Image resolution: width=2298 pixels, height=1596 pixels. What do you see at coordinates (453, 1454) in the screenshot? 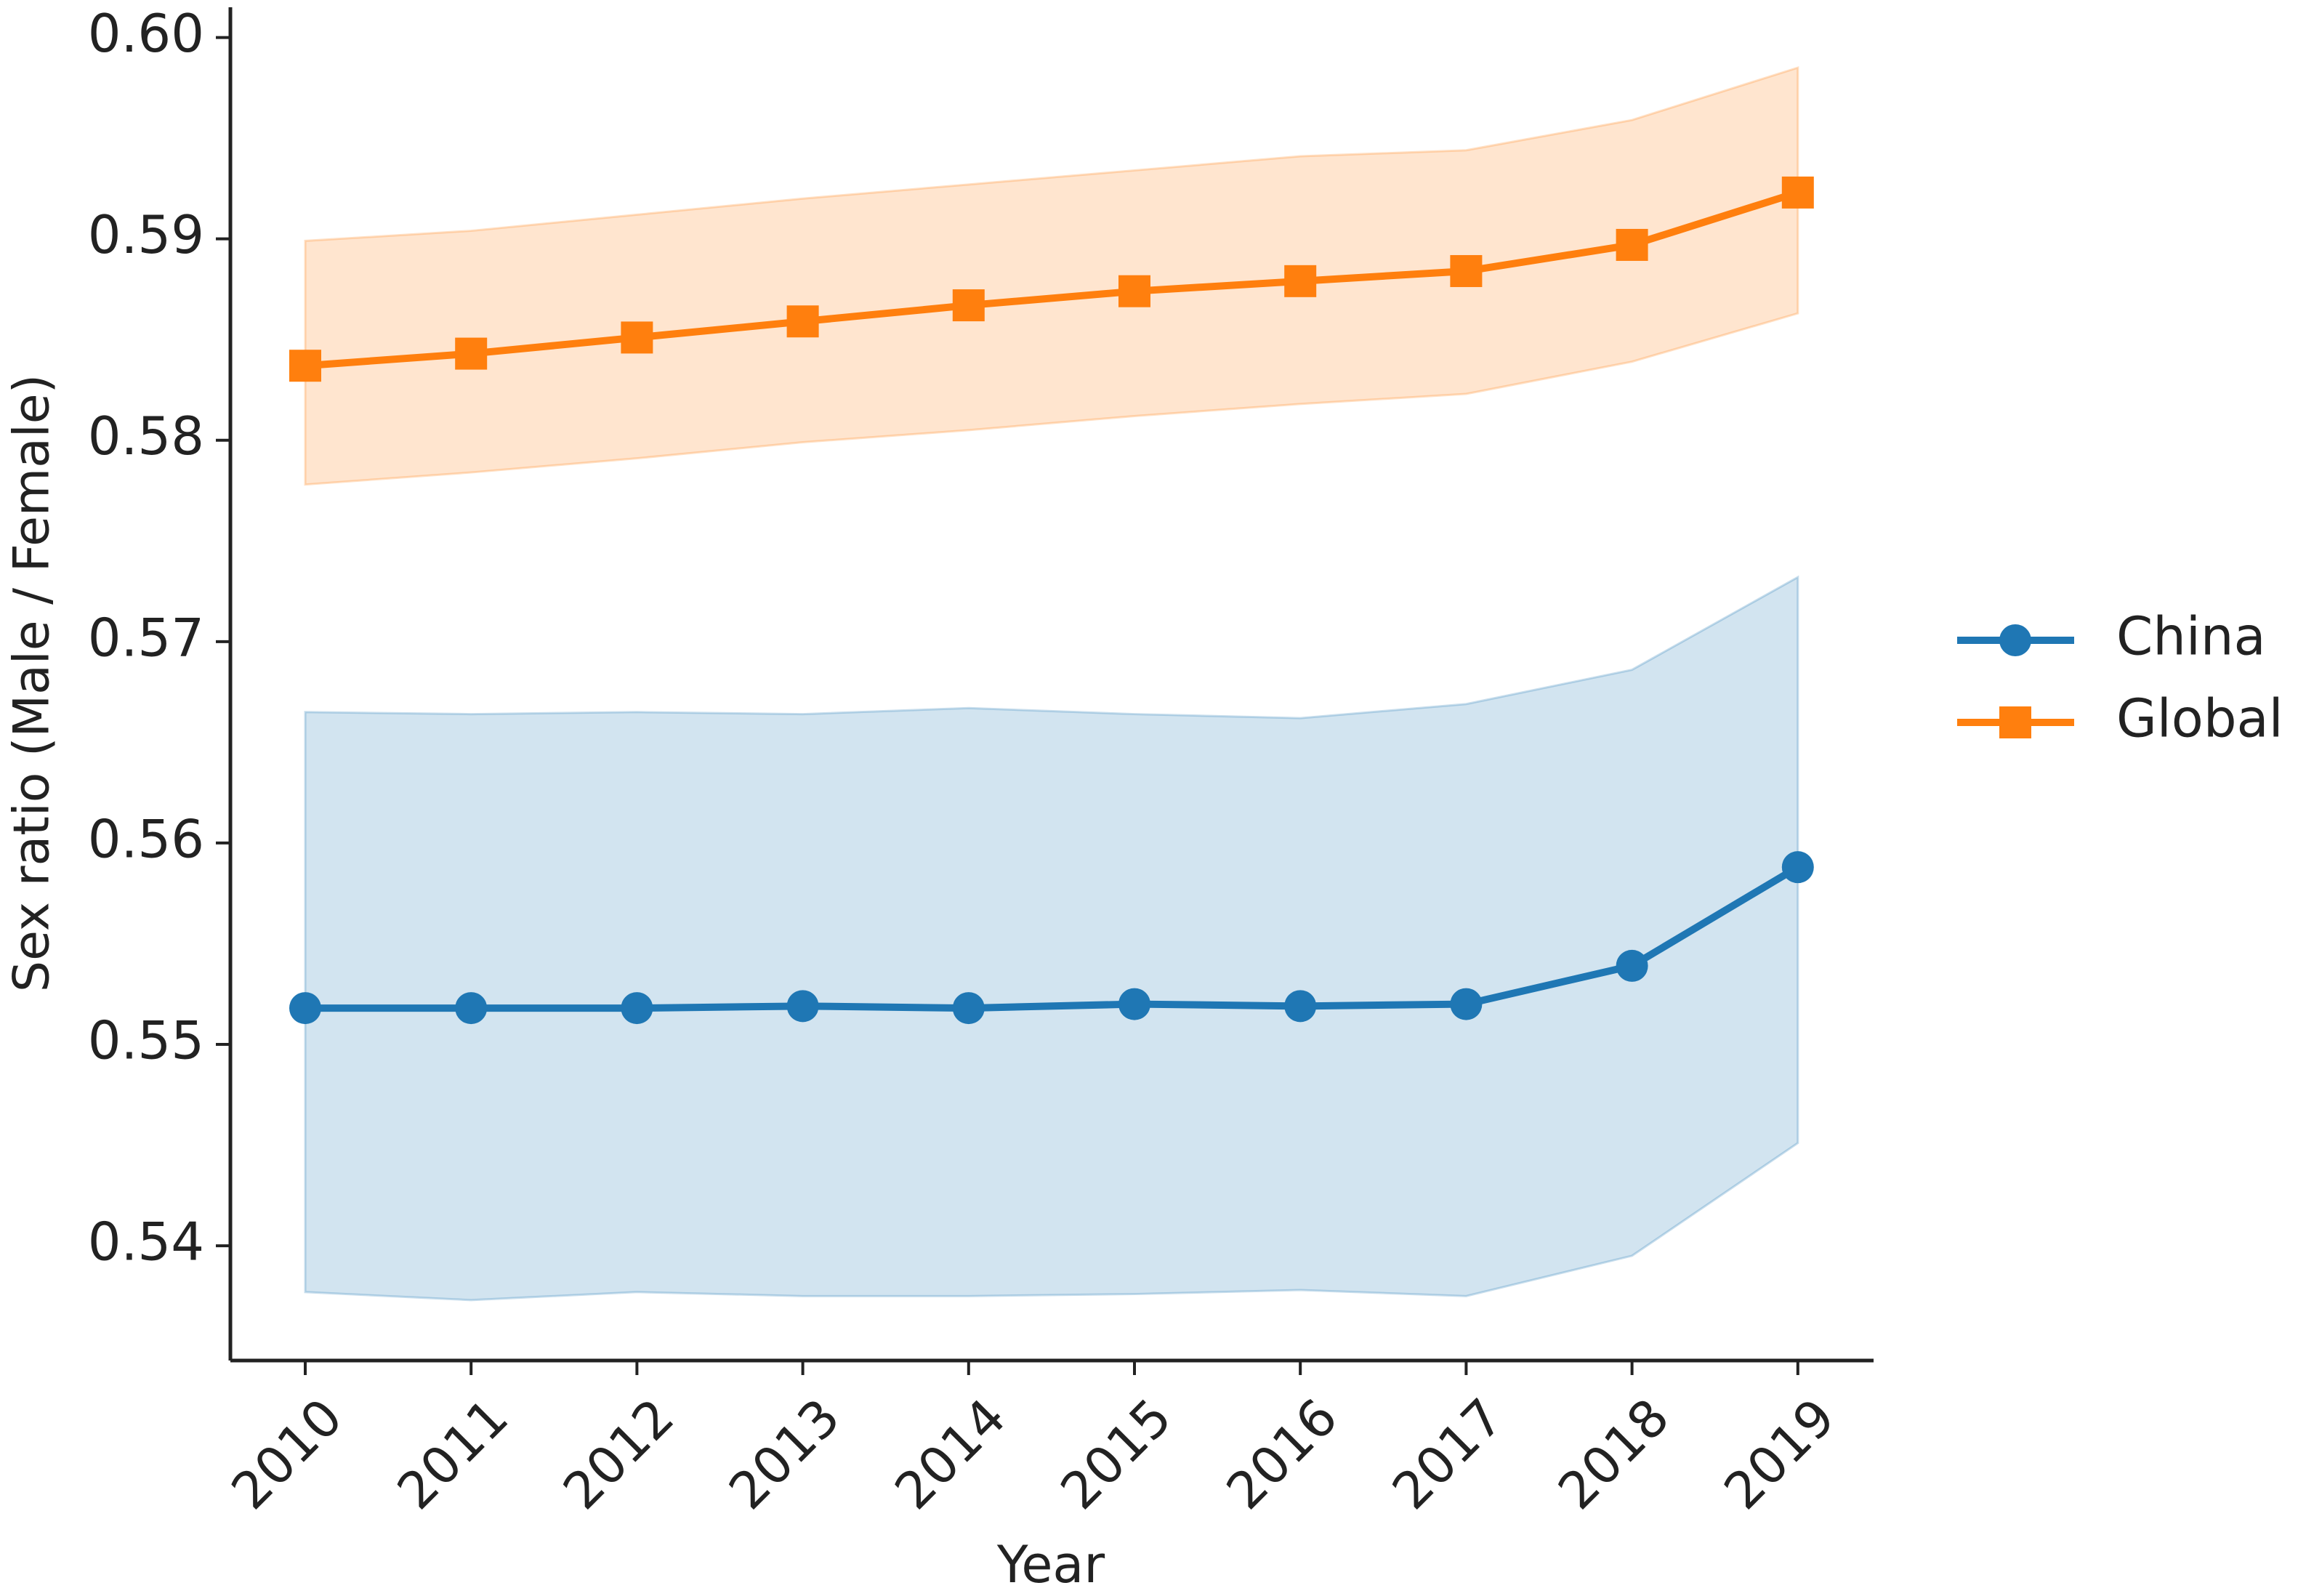
I see `x-tick-label: 2011` at bounding box center [453, 1454].